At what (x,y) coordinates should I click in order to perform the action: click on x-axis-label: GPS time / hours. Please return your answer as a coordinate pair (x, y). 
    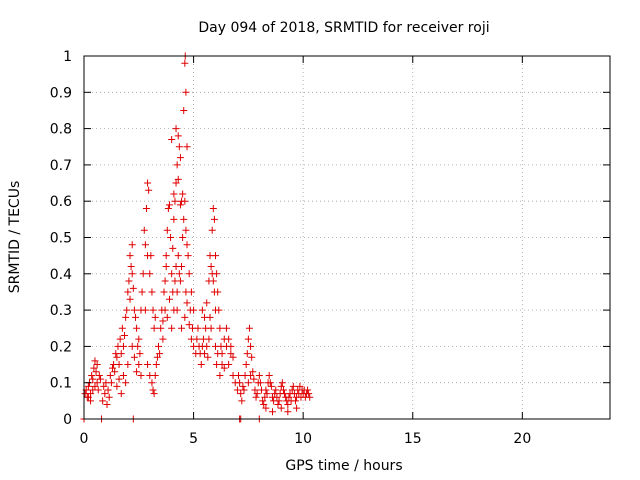
    Looking at the image, I should click on (343, 466).